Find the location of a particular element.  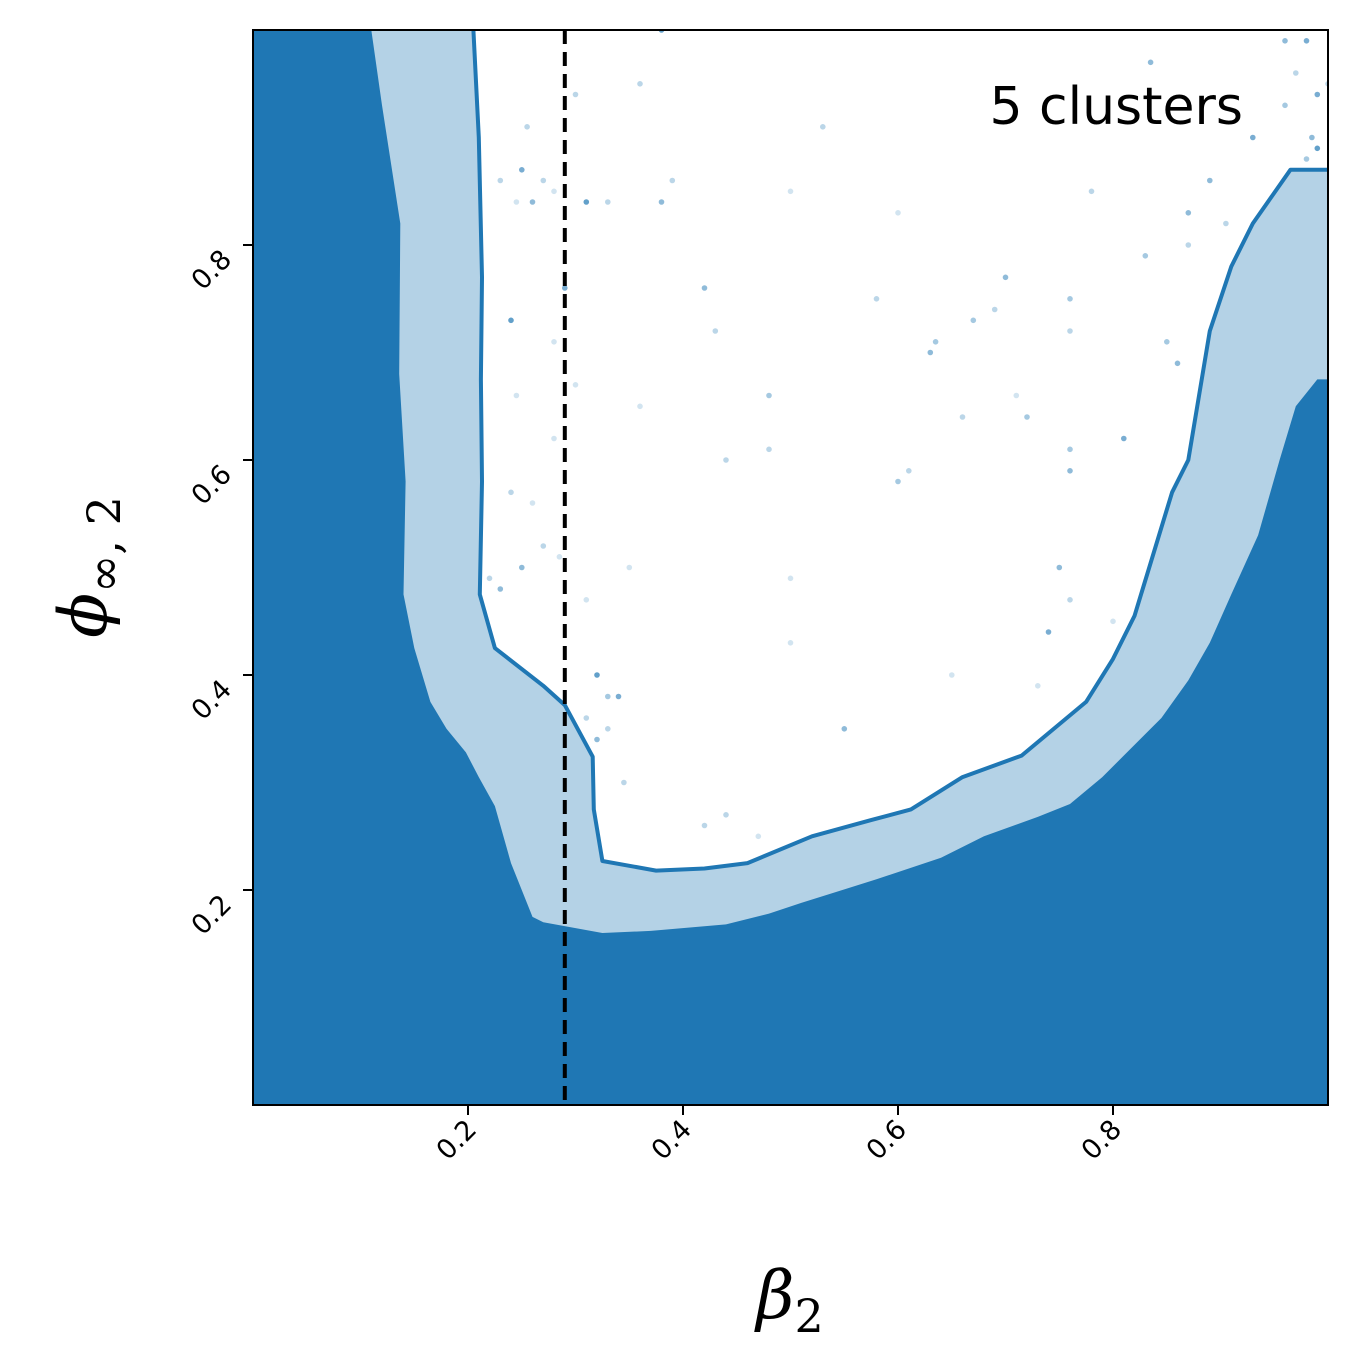

y-tick-label-0: 0.2 is located at coordinates (212, 915).